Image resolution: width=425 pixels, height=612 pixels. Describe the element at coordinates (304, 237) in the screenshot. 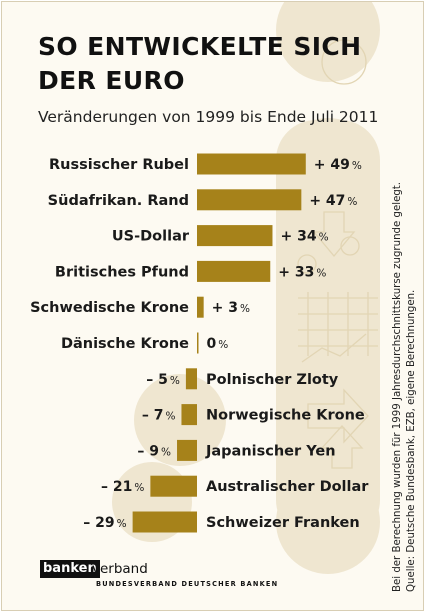

I see `value-label-2: + 34%` at that location.